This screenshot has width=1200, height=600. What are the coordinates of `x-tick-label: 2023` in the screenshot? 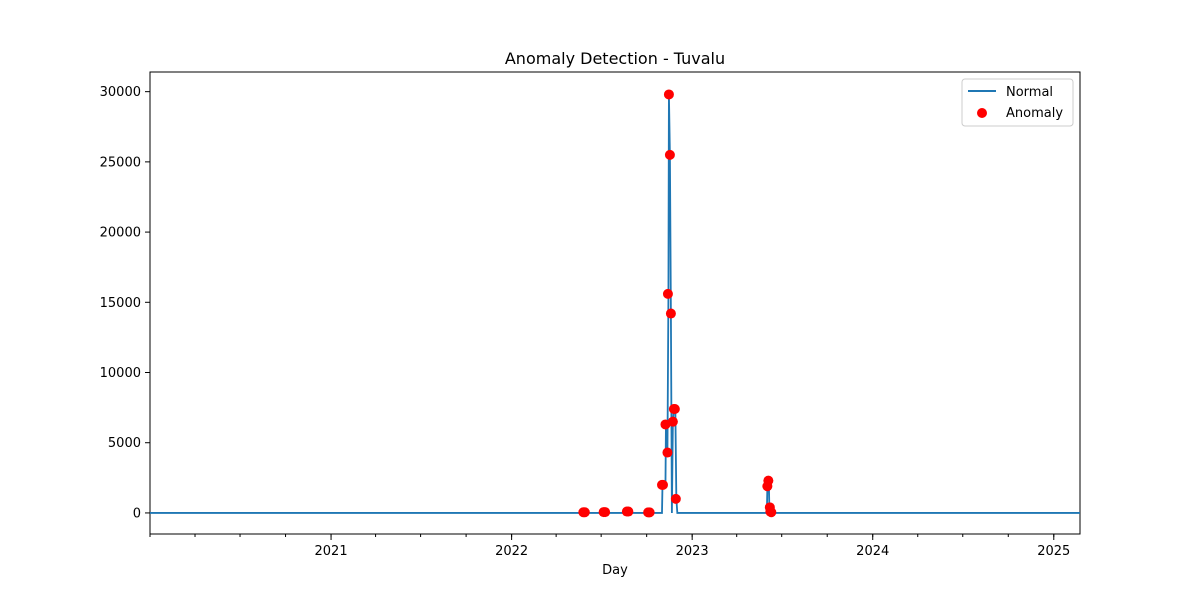 It's located at (692, 551).